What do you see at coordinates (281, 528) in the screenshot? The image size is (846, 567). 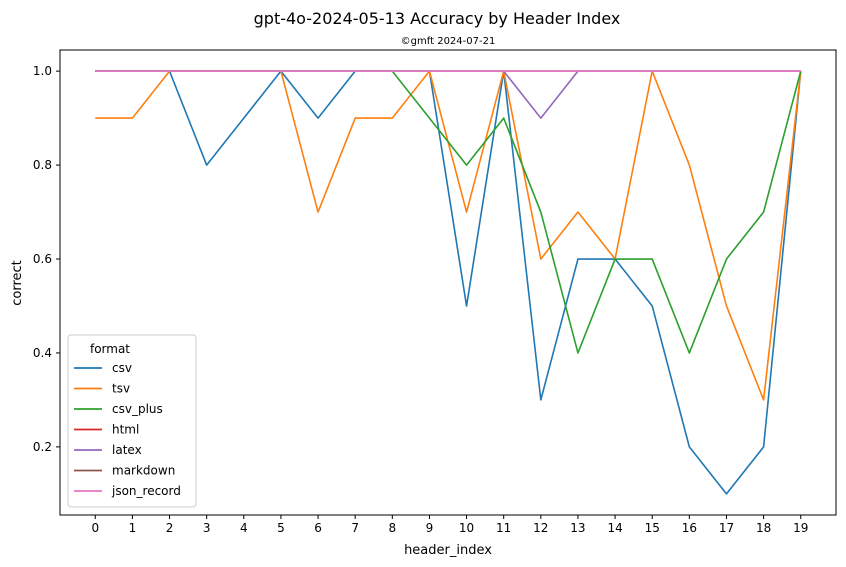 I see `x-tick-label: 5` at bounding box center [281, 528].